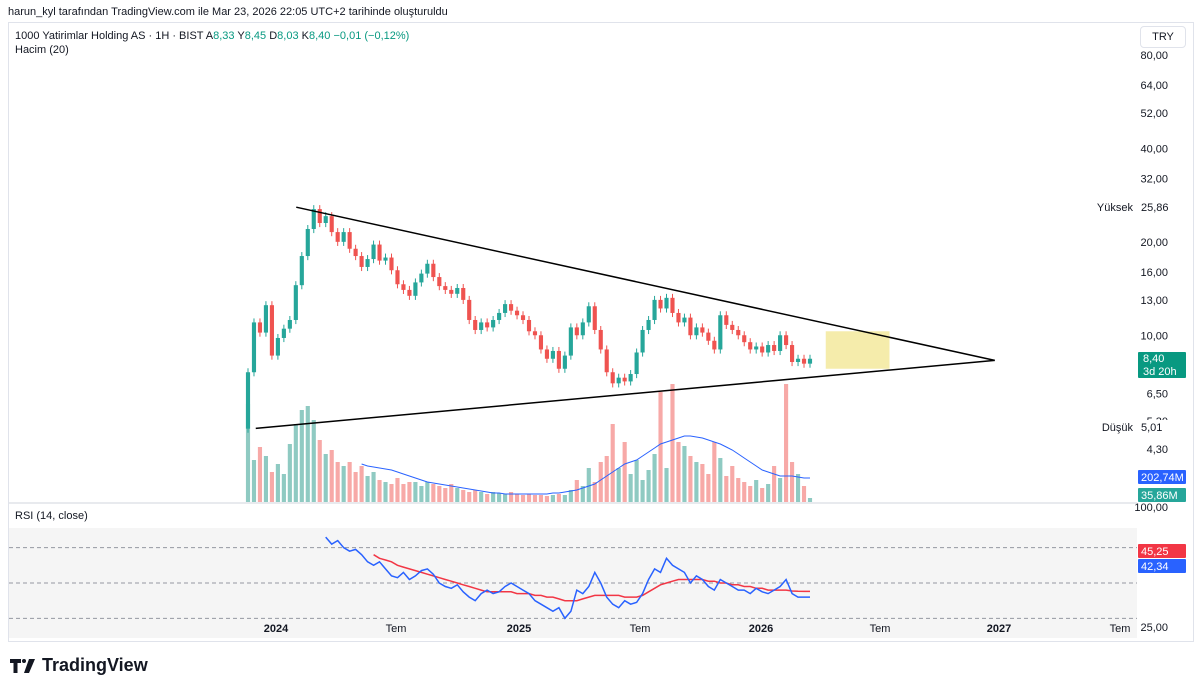 The image size is (1200, 689). I want to click on volume-indicator-label: Hacim (20), so click(42, 50).